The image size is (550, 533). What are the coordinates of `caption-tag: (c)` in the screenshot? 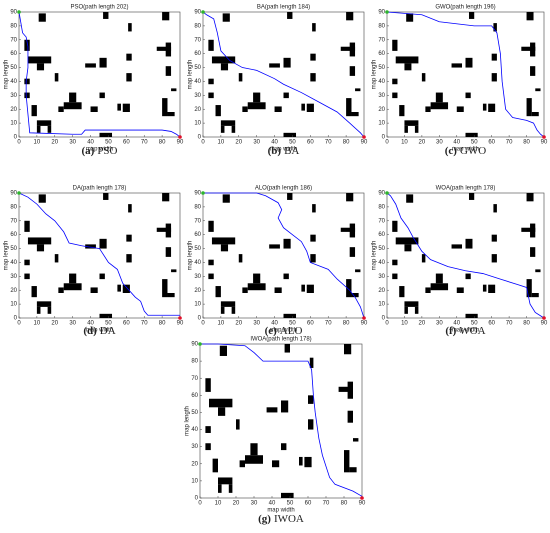 It's located at (451, 151).